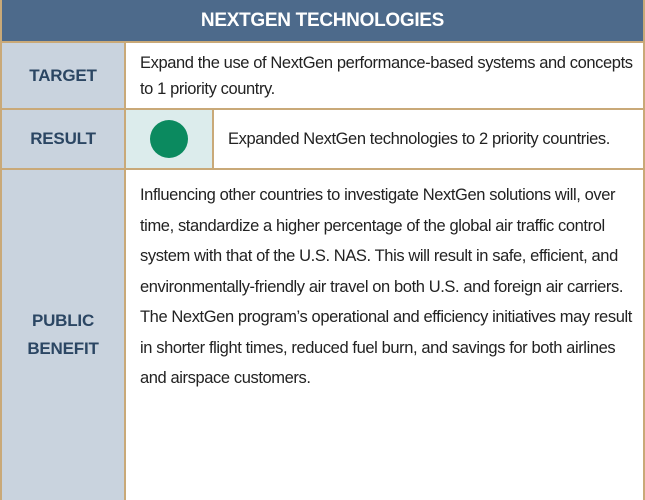 This screenshot has height=500, width=645. Describe the element at coordinates (64, 139) in the screenshot. I see `row-label: RESULT` at that location.